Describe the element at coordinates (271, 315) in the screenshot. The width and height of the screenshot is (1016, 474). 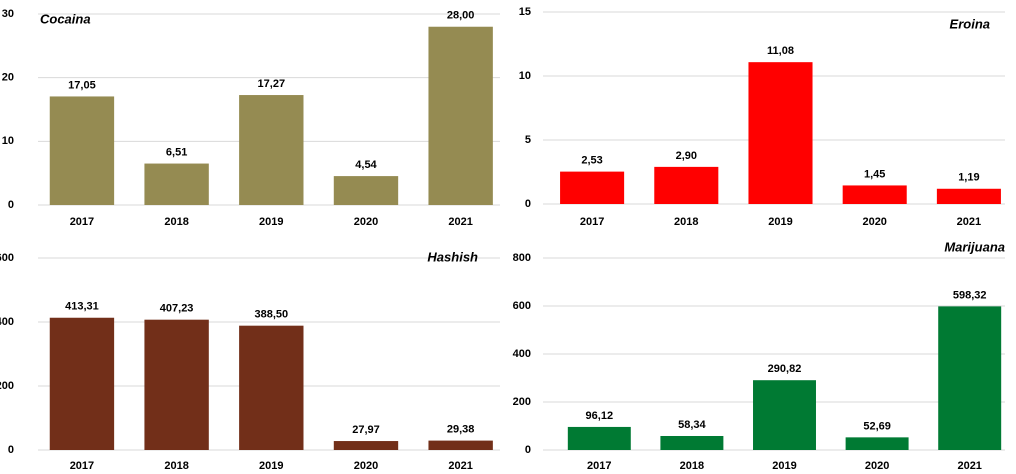
I see `value-label: 388,50` at that location.